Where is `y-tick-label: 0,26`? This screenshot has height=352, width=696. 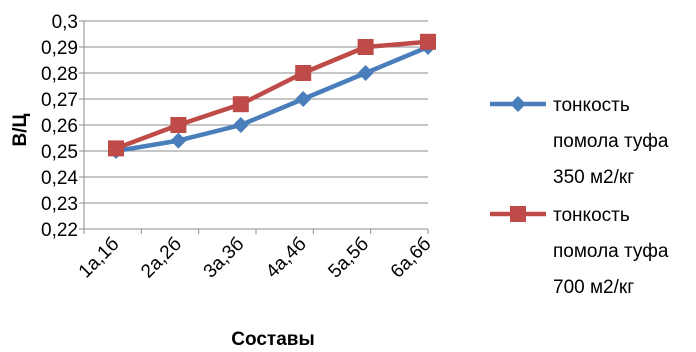
y-tick-label: 0,26 is located at coordinates (59, 126).